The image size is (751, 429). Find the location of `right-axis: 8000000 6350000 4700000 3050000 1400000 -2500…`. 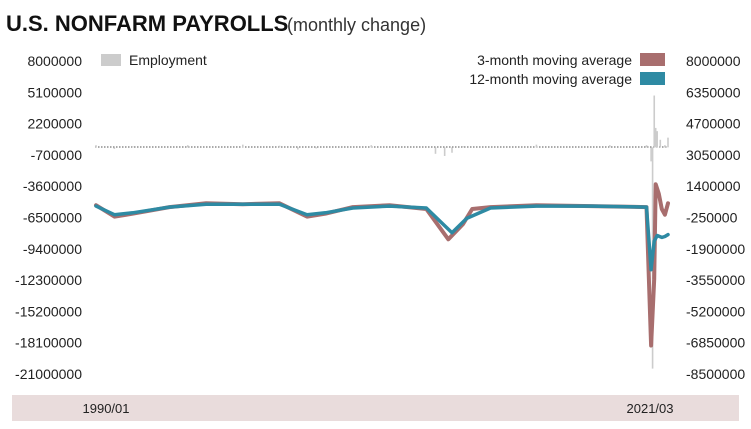

right-axis: 8000000 6350000 4700000 3050000 1400000 -2500… is located at coordinates (715, 217).